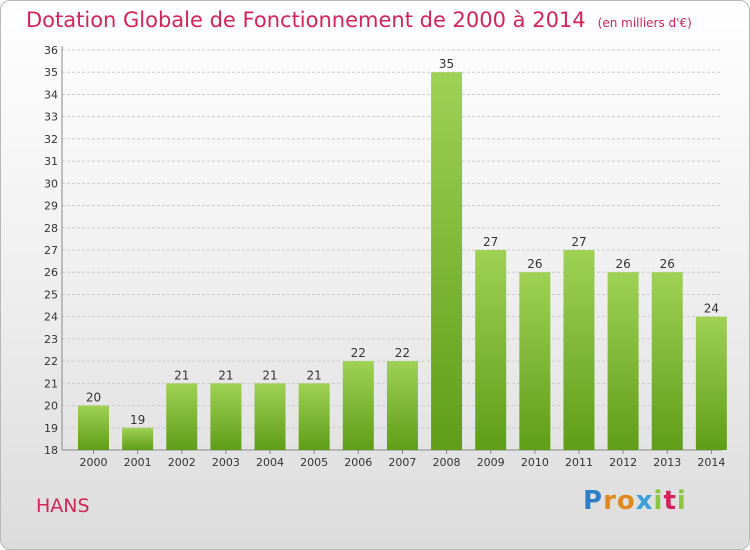  I want to click on y-tick-label: 31, so click(51, 161).